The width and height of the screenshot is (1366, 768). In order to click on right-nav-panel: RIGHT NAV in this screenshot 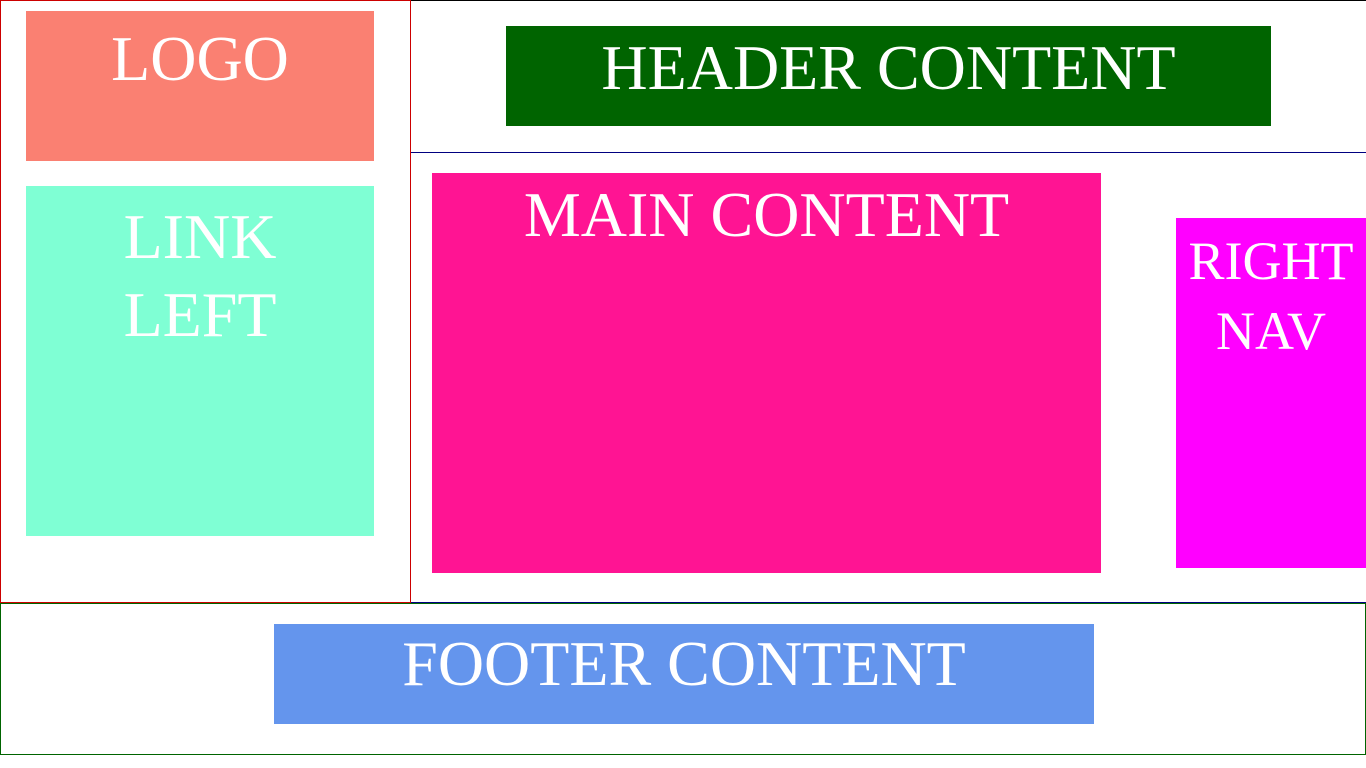, I will do `click(1271, 393)`.